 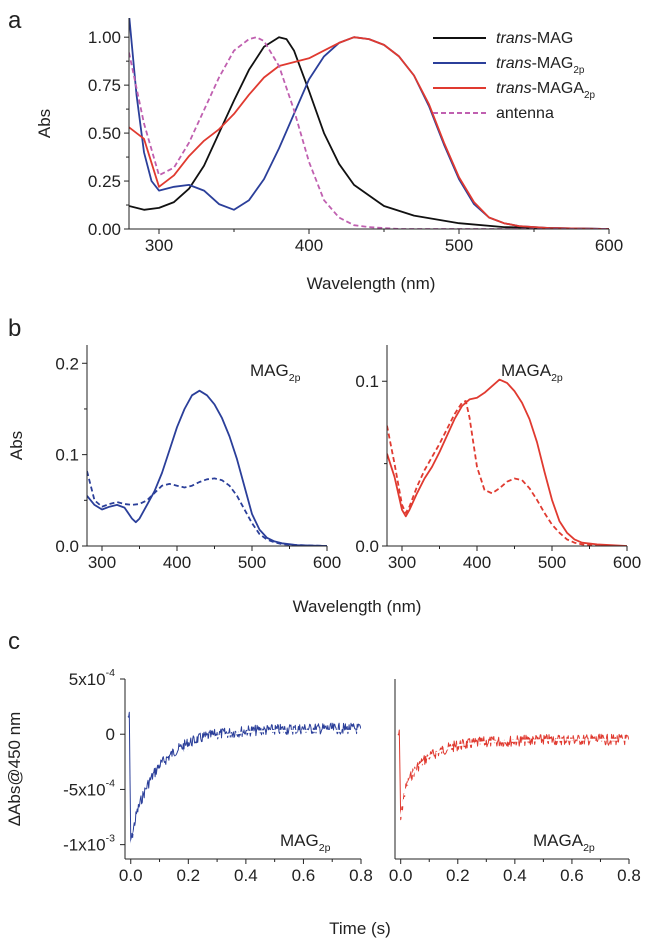 I want to click on y-tick-label: 0.25, so click(x=104, y=181).